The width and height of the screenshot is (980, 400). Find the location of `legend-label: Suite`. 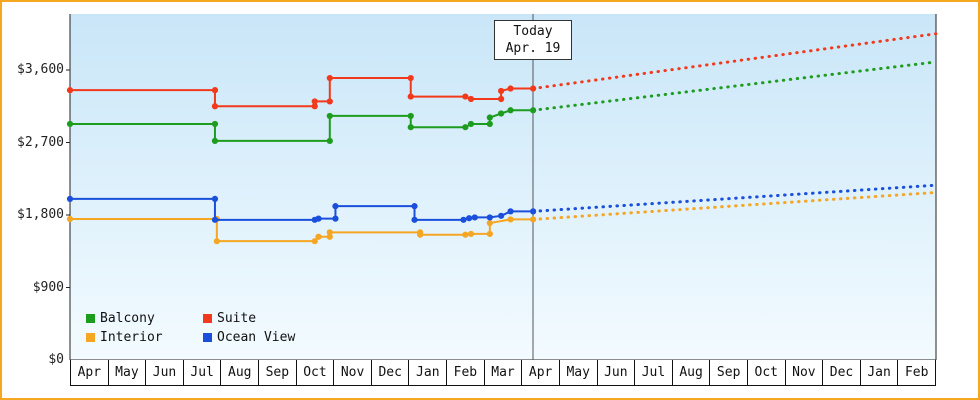

legend-label: Suite is located at coordinates (237, 318).